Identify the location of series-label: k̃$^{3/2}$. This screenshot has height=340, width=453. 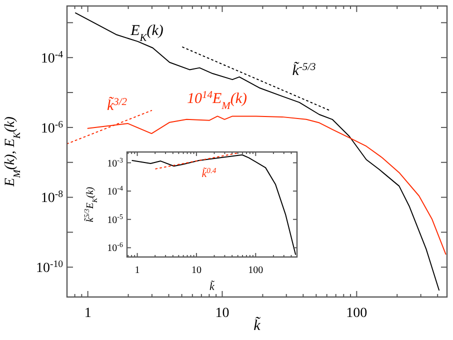
(117, 105).